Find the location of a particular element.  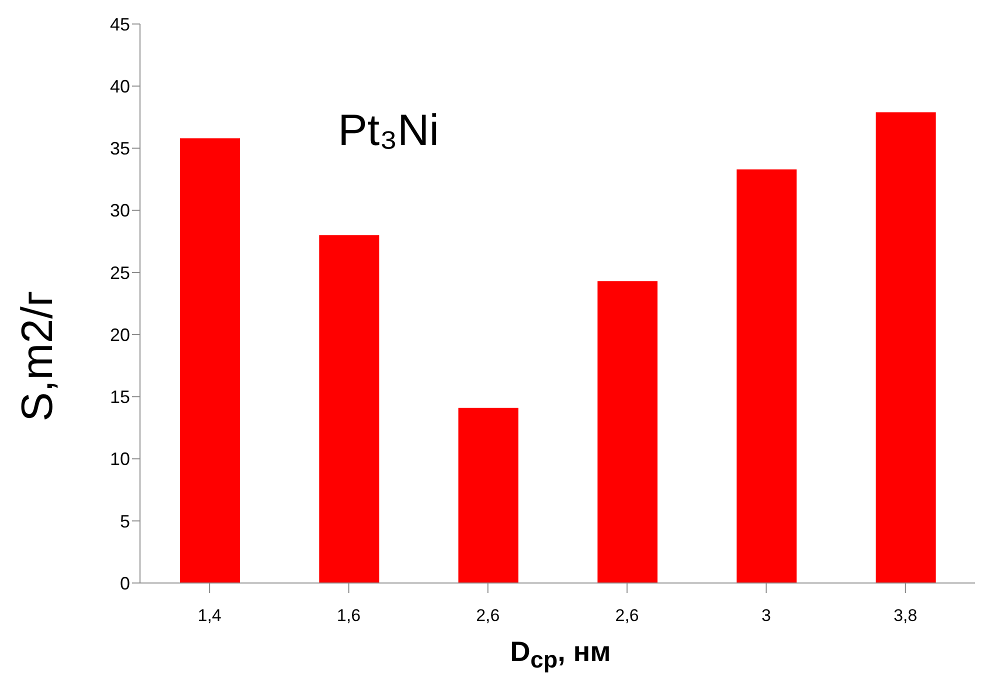

x-tick-label: 1,6 is located at coordinates (348, 616).